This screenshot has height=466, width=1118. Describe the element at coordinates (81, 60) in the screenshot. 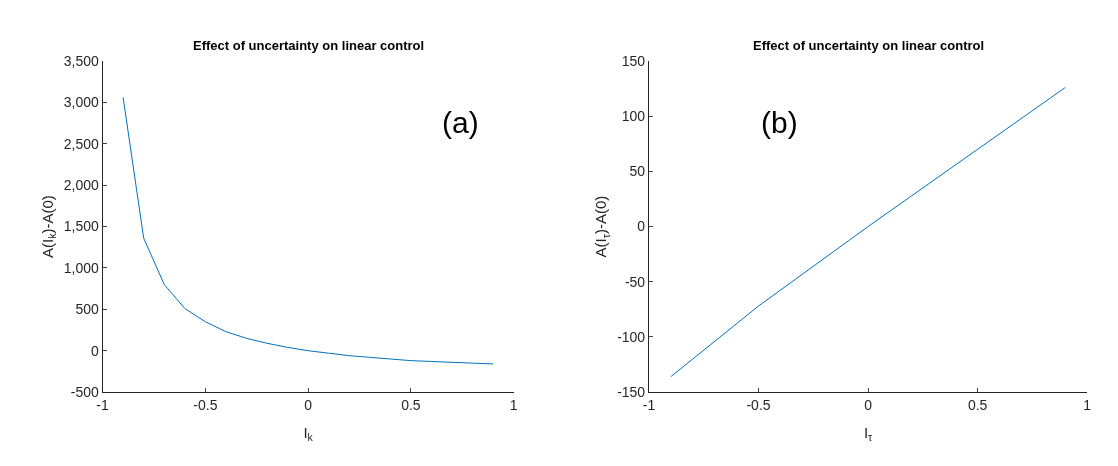

I see `y-tick-label: 3,500` at that location.